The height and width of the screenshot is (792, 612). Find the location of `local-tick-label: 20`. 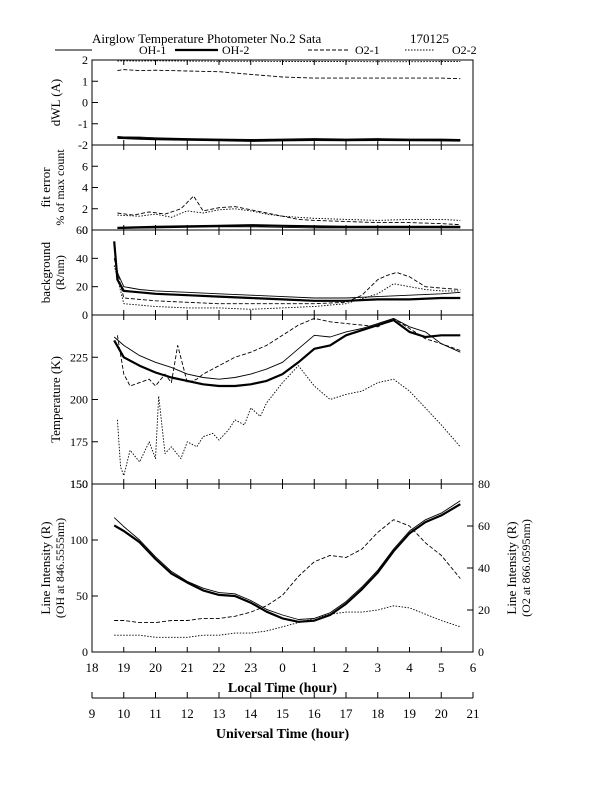

local-tick-label: 20 is located at coordinates (155, 667).